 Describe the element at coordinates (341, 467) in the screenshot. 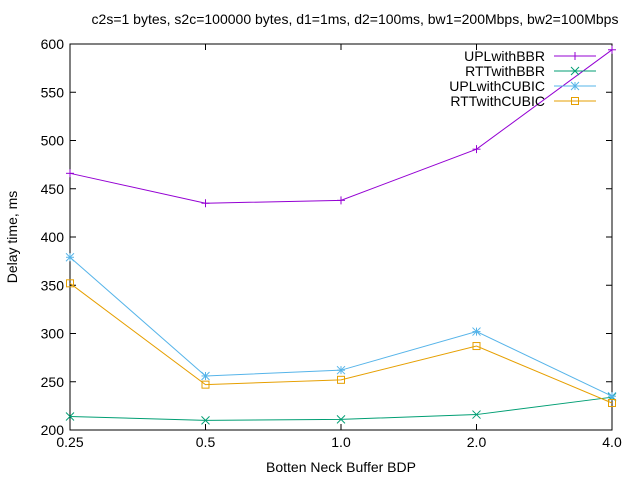

I see `x-axis-label: Botten Neck Buffer BDP` at that location.